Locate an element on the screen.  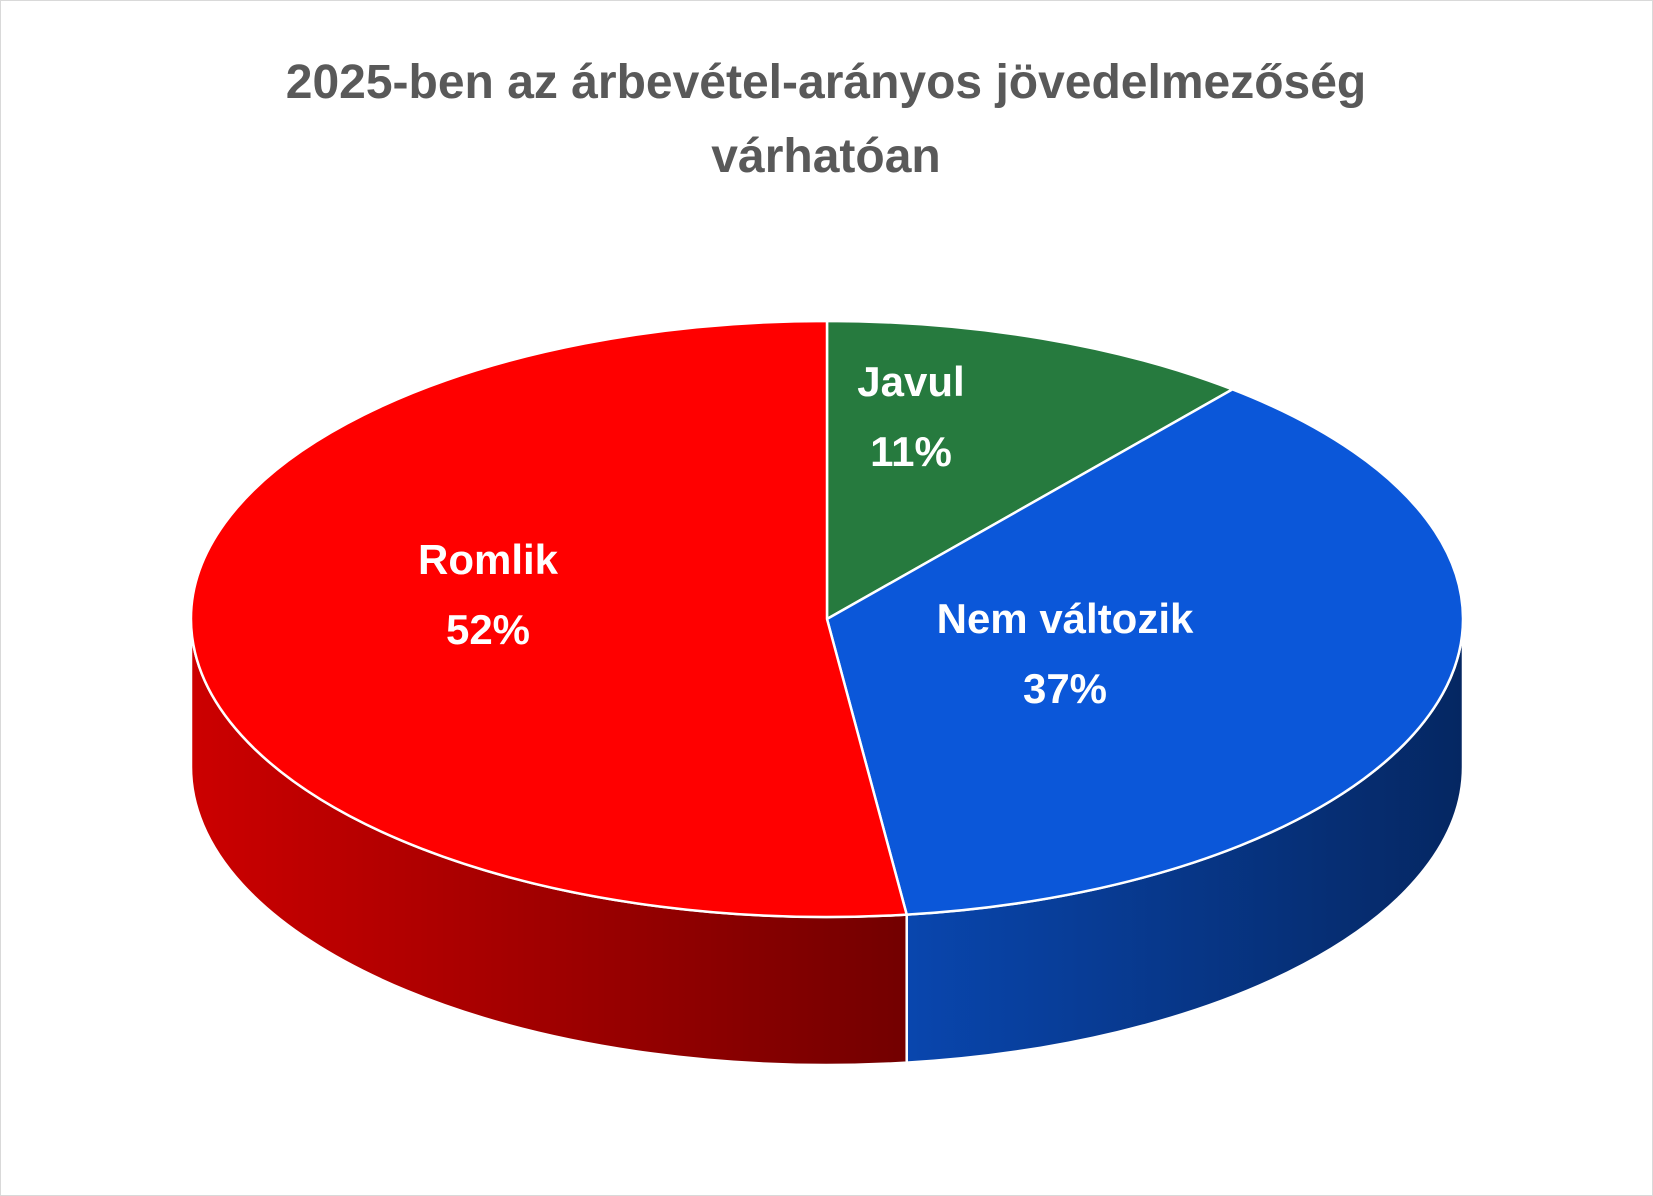
slice-value-label: 11% is located at coordinates (911, 451).